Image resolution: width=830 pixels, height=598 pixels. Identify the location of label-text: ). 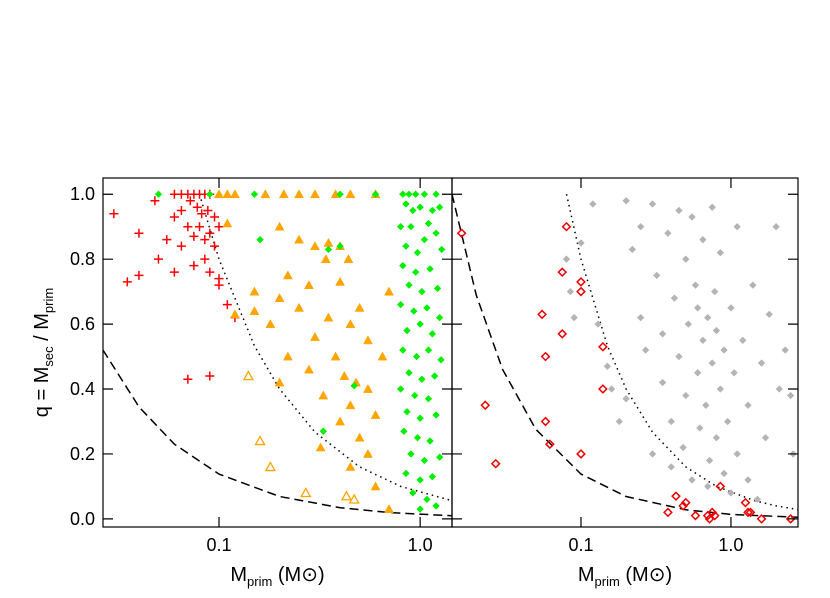
(321, 575).